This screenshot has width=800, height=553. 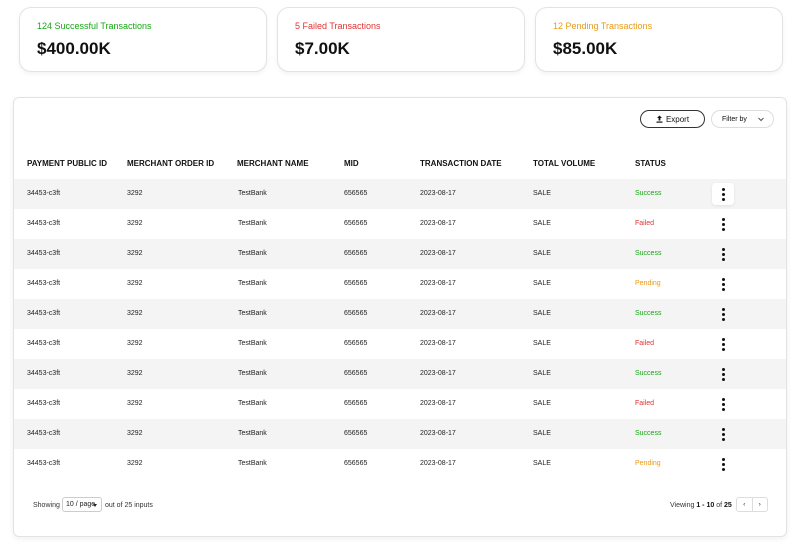 I want to click on viewing-prefix: Viewing, so click(x=682, y=505).